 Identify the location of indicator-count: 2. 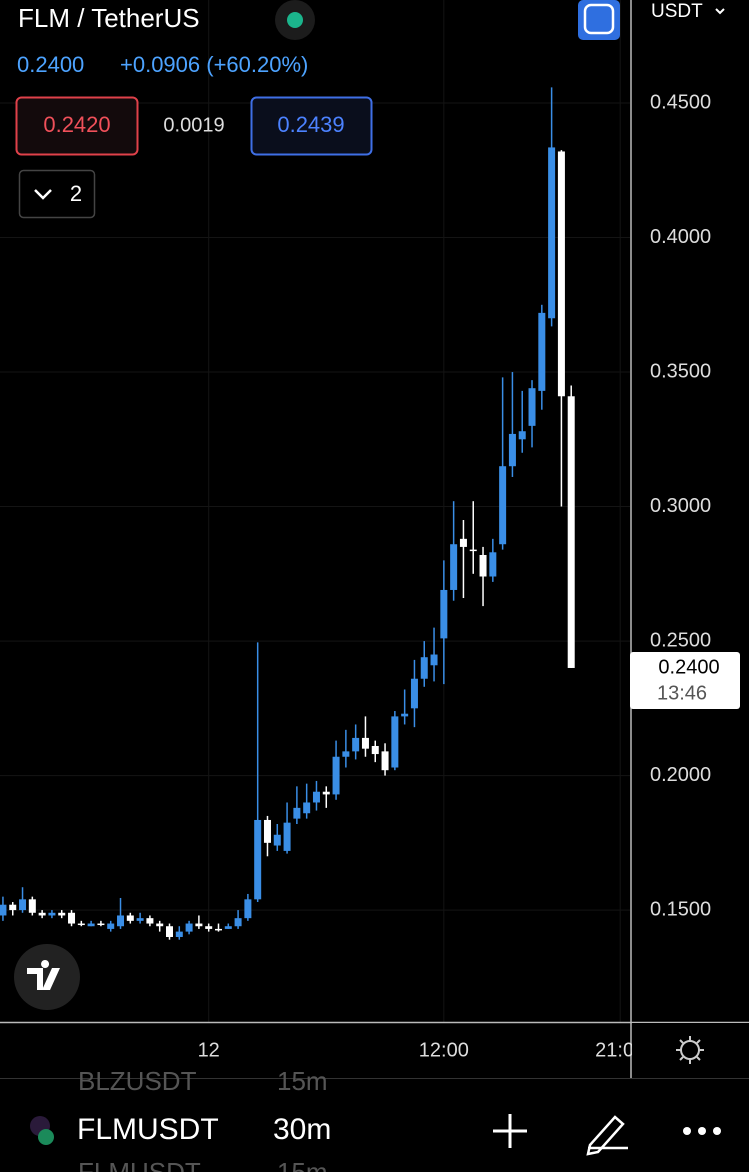
(76, 193).